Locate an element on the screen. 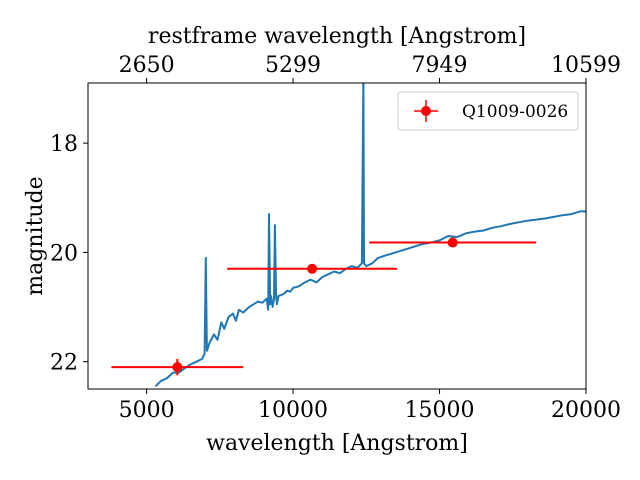 The height and width of the screenshot is (480, 640). y-tick-label: 22 is located at coordinates (64, 363).